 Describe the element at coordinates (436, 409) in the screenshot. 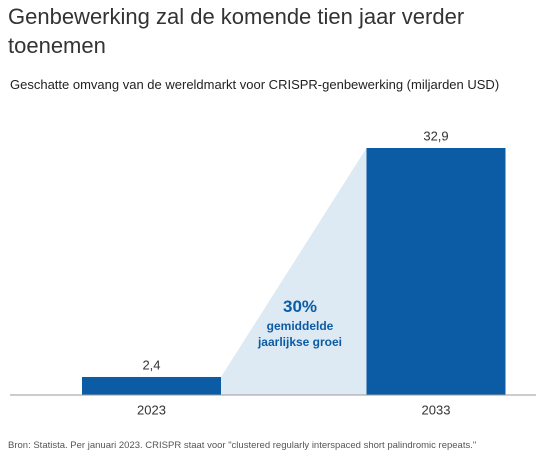

I see `x-tick-label: 2033` at that location.